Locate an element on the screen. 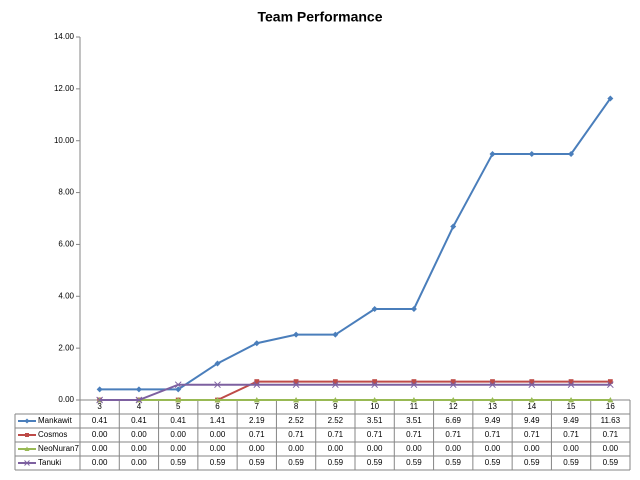  x-tick-label: 16 is located at coordinates (610, 406).